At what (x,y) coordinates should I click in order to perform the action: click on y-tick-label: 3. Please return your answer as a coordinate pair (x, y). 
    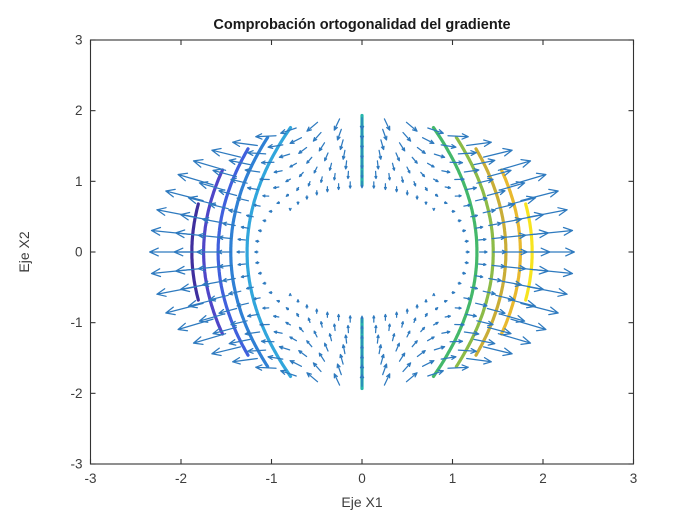
    Looking at the image, I should click on (79, 40).